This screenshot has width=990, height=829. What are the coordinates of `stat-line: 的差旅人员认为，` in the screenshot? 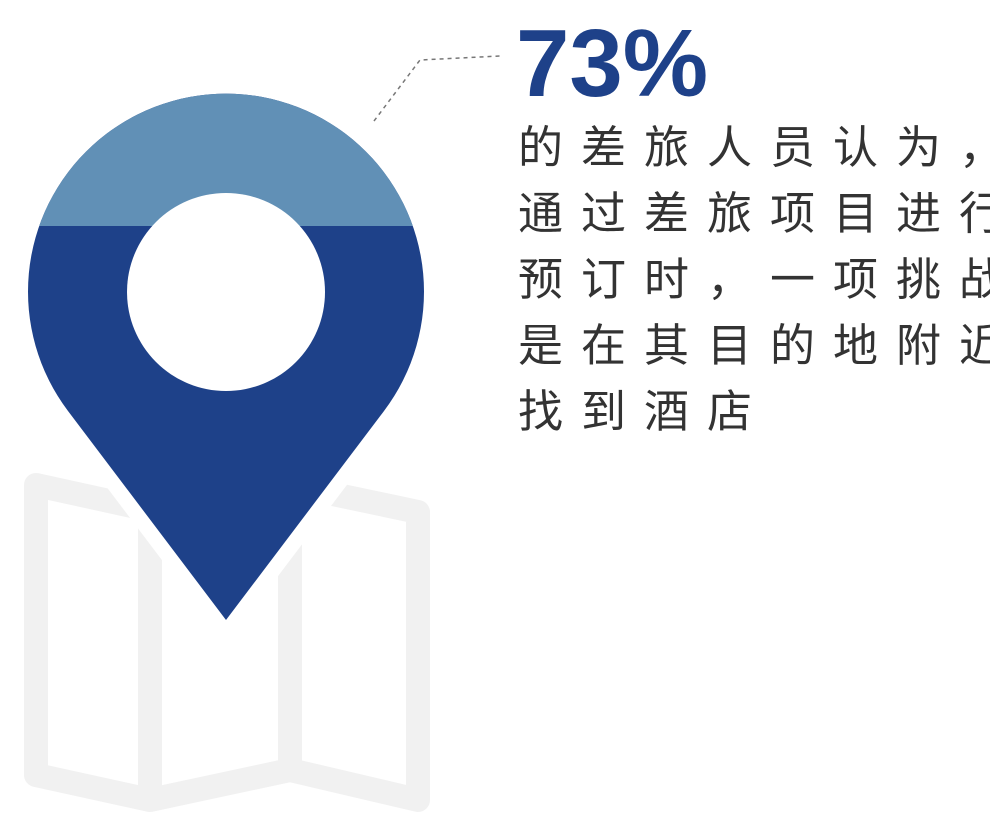 It's located at (754, 147).